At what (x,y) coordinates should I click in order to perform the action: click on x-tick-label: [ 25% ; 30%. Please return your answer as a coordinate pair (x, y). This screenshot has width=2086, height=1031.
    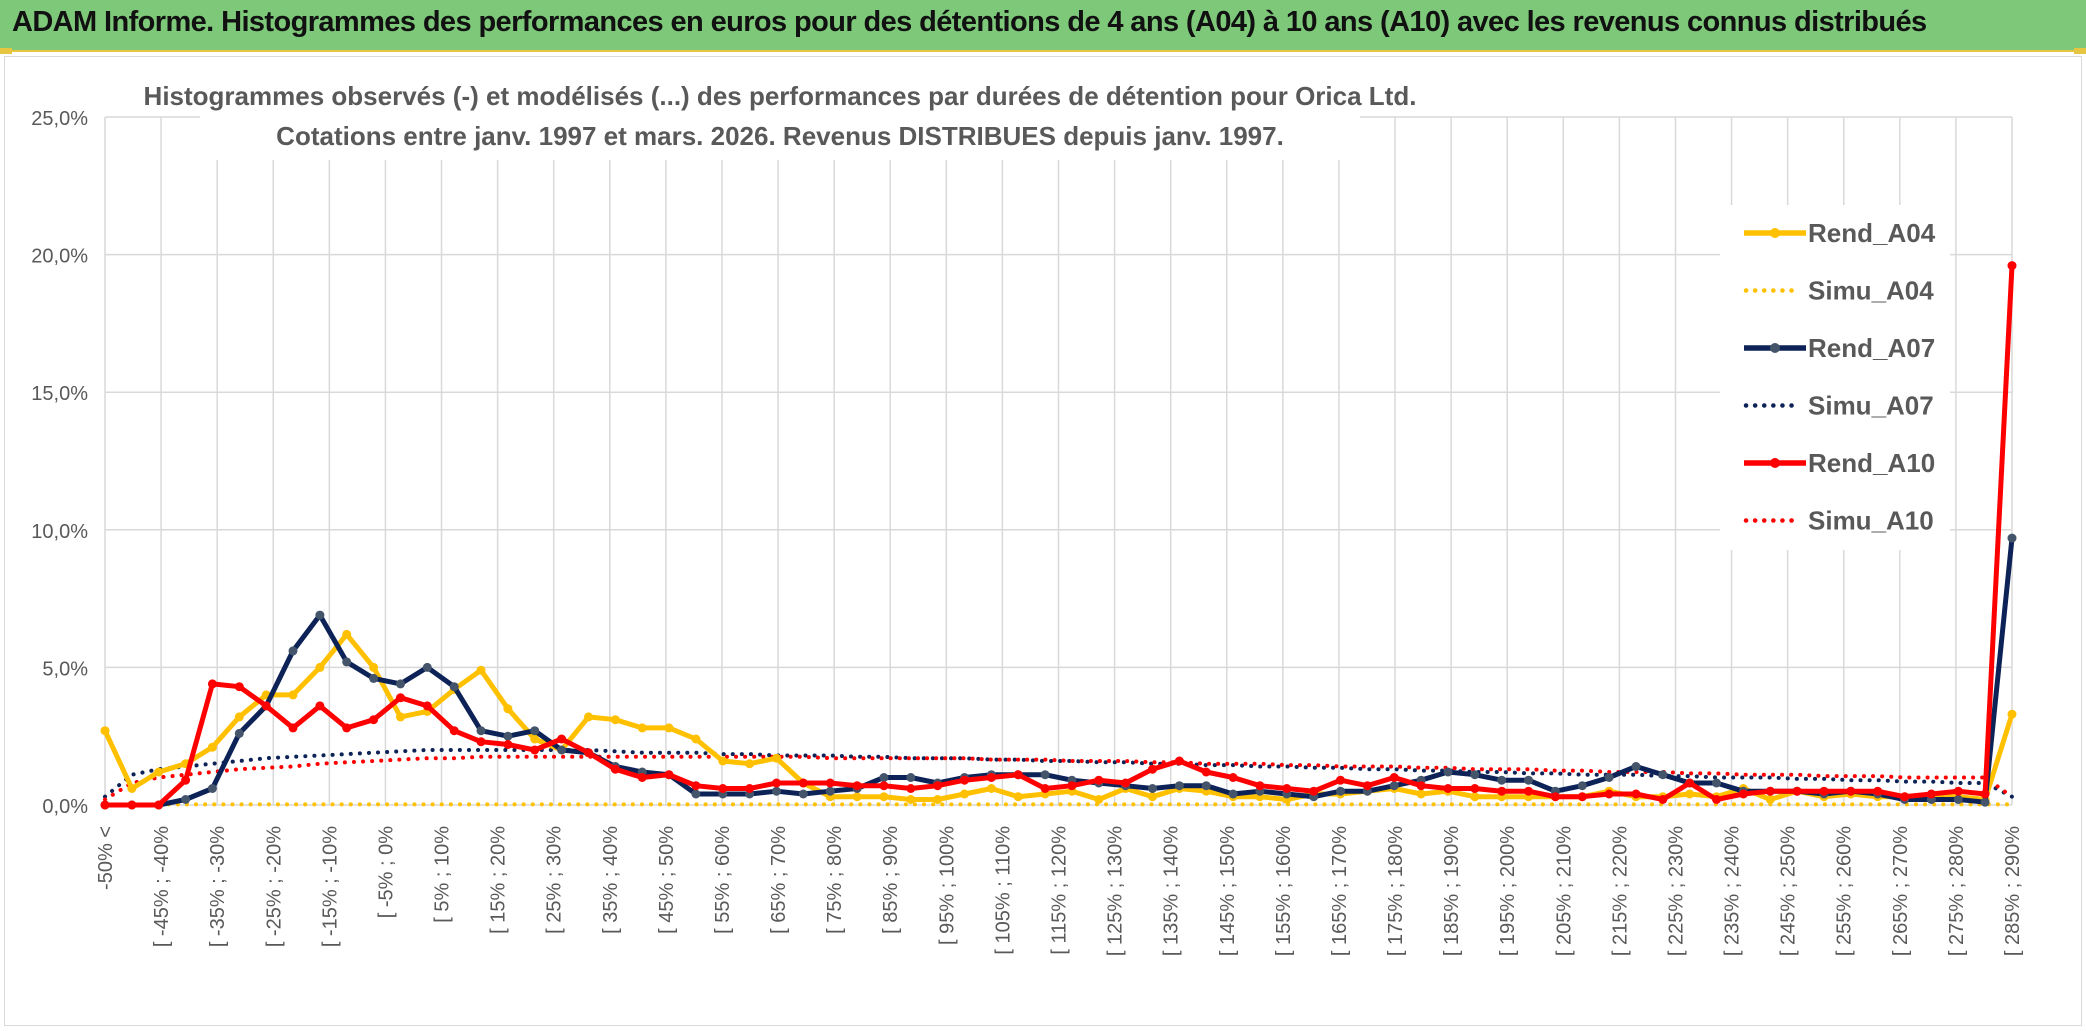
    Looking at the image, I should click on (555, 880).